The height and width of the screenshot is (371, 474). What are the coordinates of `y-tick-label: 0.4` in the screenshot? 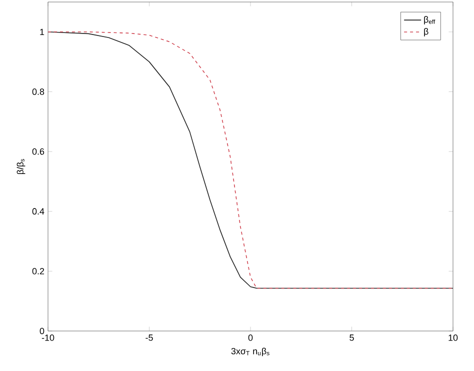 It's located at (38, 211).